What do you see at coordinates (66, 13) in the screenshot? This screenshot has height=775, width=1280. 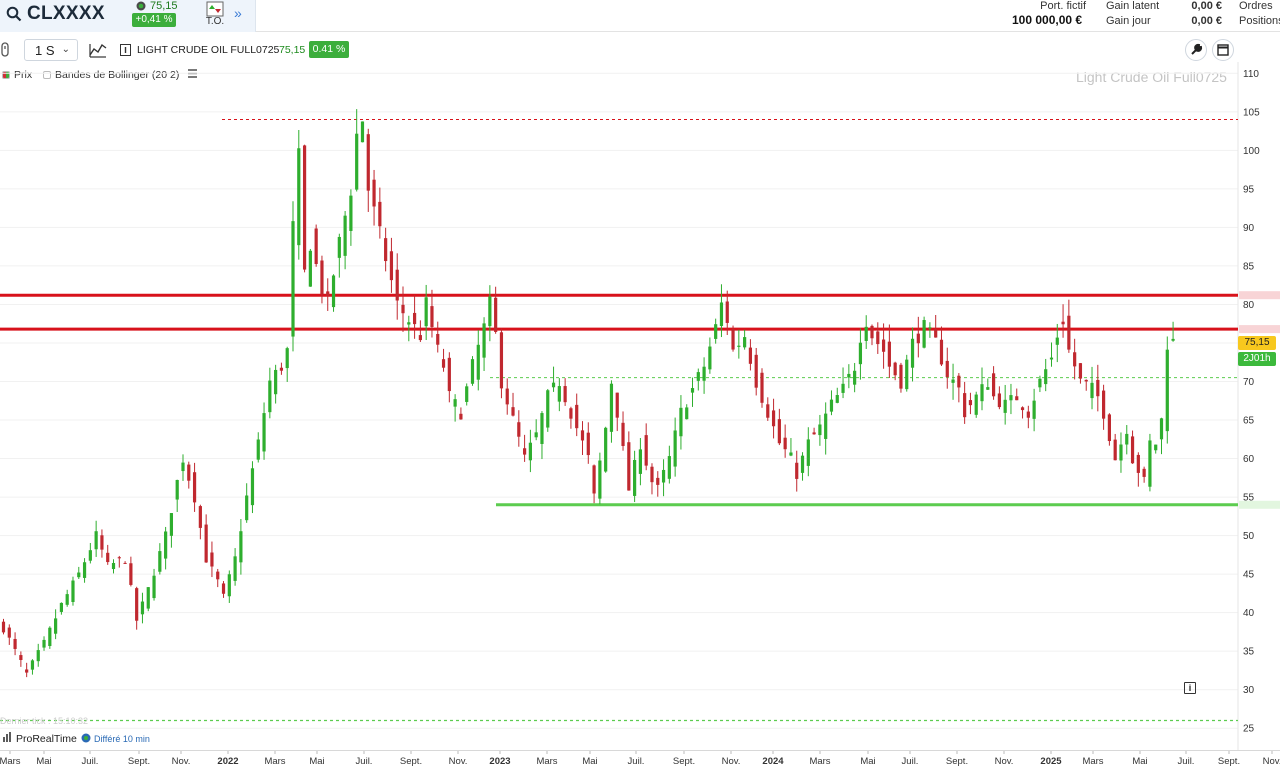 I see `symbol-name: CLXXXX` at bounding box center [66, 13].